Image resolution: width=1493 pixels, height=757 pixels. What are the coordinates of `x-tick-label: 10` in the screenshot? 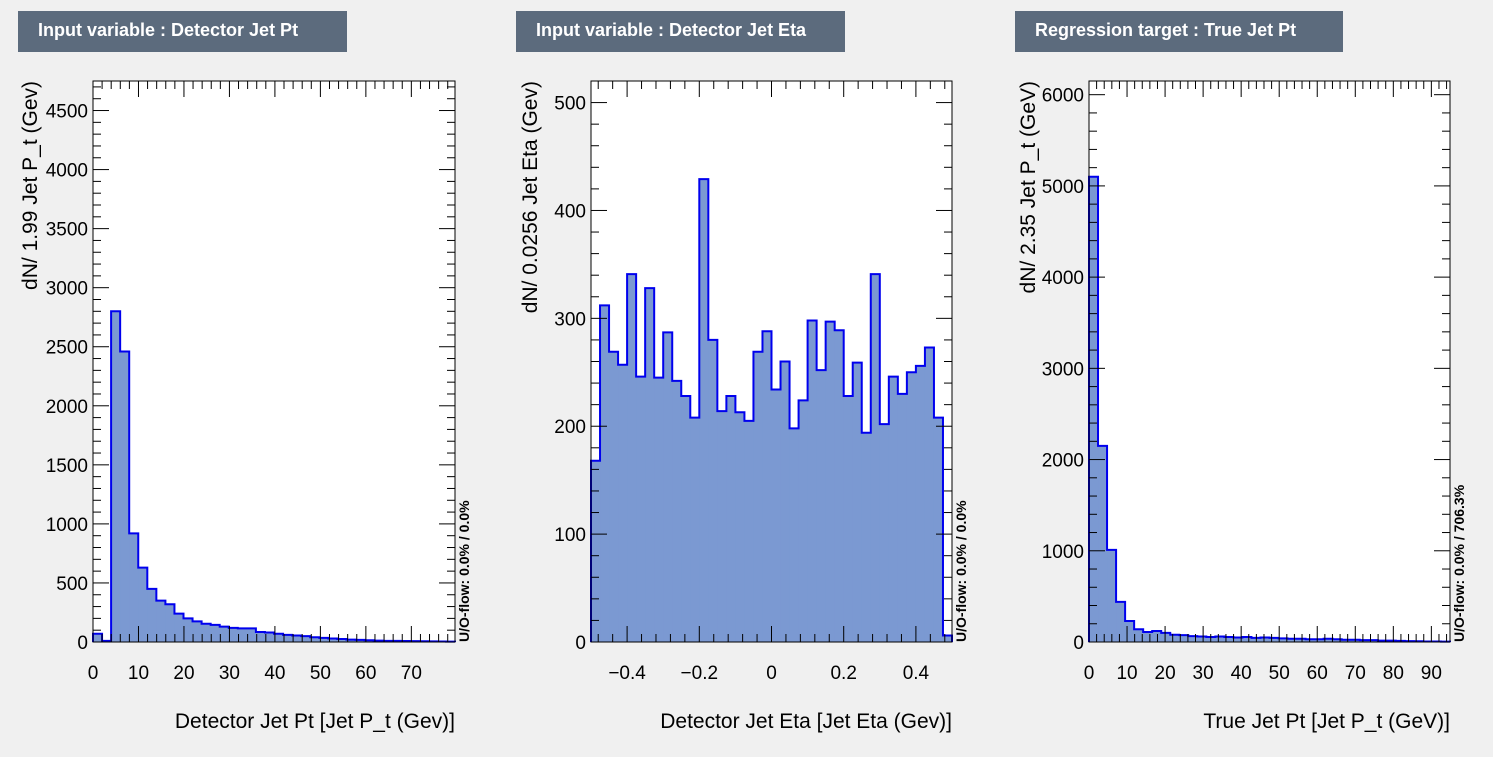 It's located at (1126, 673).